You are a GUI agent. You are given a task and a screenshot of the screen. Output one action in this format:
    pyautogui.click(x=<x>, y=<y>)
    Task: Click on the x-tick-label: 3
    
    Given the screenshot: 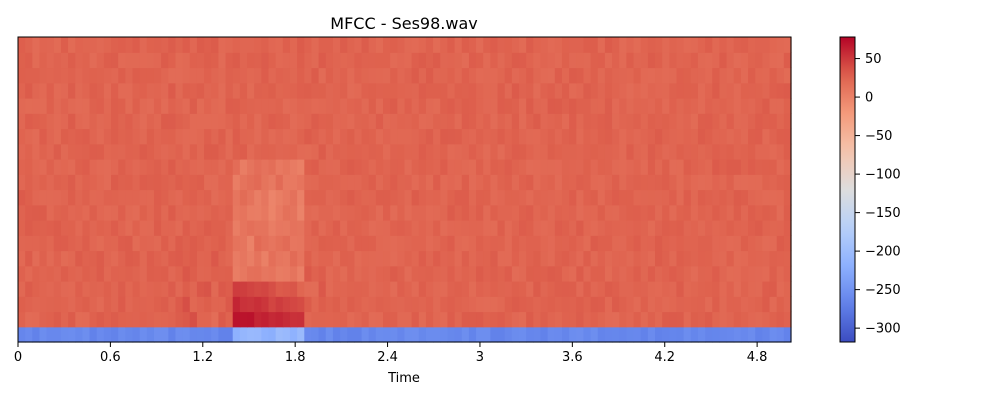 What is the action you would take?
    pyautogui.click(x=480, y=357)
    